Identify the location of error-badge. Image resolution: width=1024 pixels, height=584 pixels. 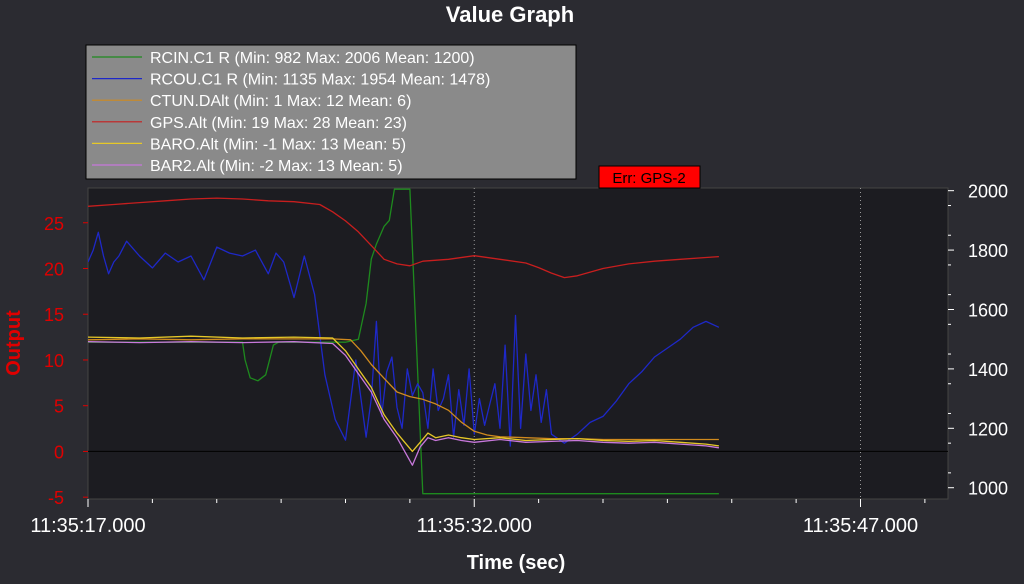
(649, 177).